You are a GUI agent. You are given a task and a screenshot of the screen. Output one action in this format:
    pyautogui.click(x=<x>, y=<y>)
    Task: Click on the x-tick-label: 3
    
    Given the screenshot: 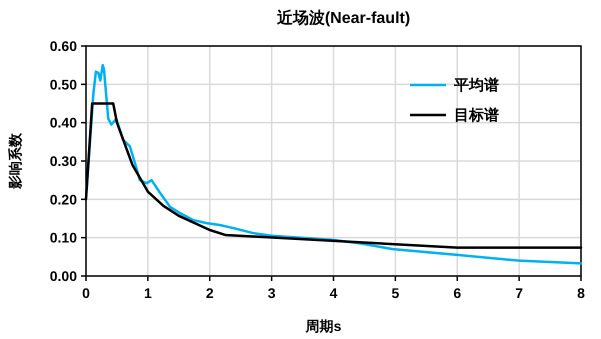 What is the action you would take?
    pyautogui.click(x=272, y=293)
    